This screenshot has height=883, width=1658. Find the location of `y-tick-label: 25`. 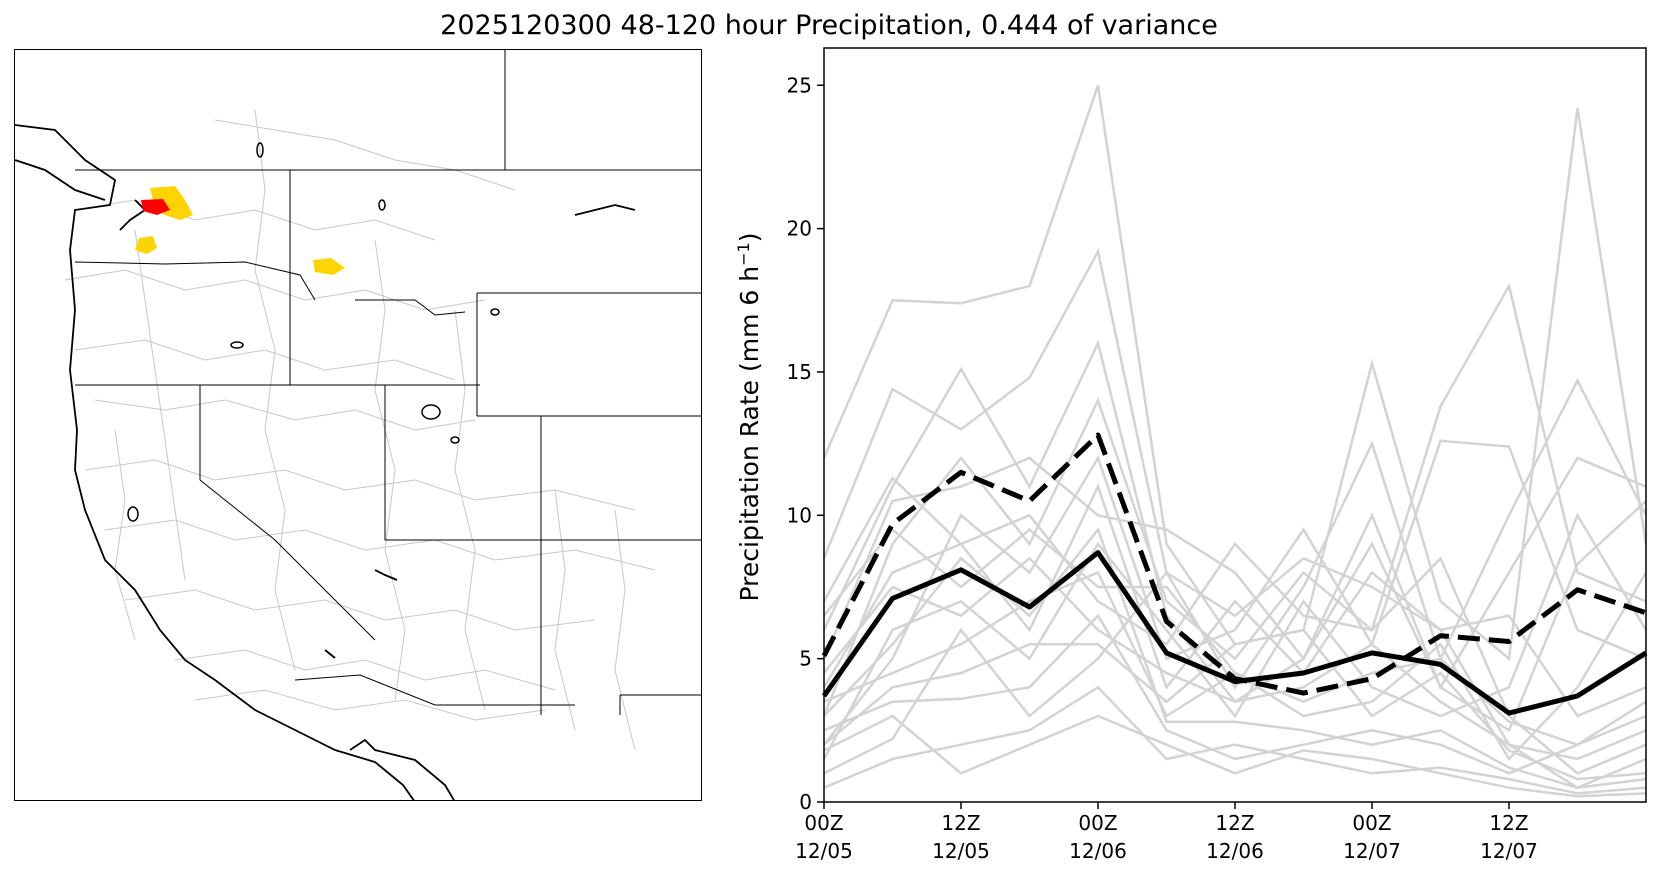

y-tick-label: 25 is located at coordinates (799, 85).